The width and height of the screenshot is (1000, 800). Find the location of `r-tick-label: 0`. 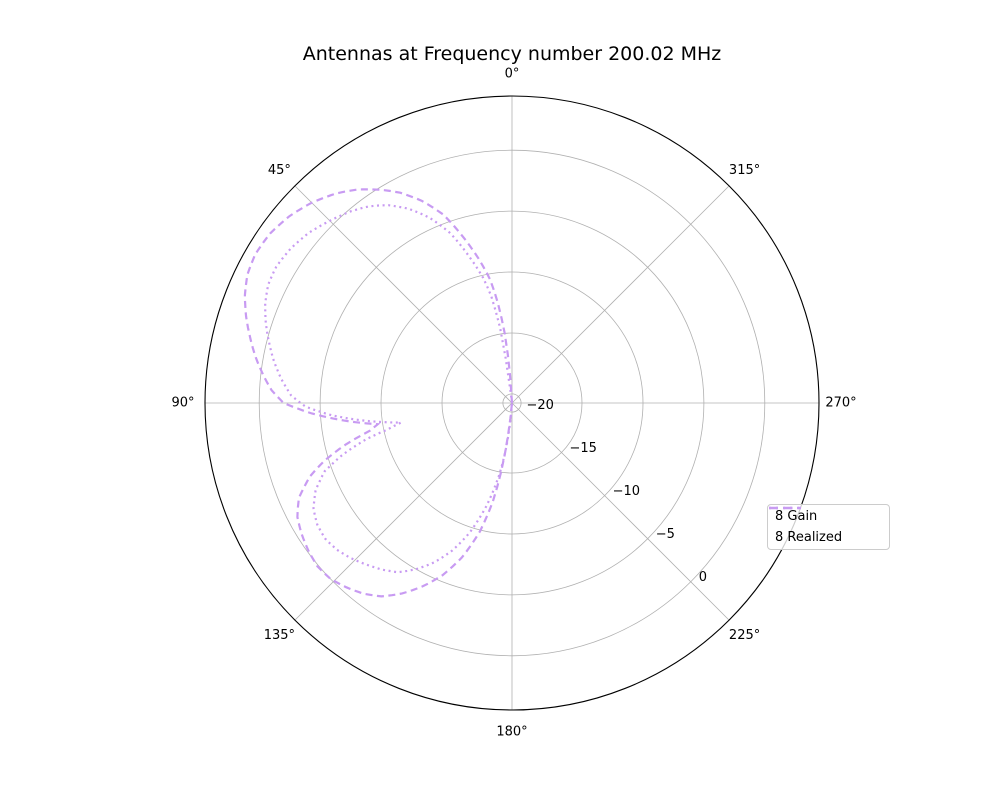

r-tick-label: 0 is located at coordinates (703, 577).